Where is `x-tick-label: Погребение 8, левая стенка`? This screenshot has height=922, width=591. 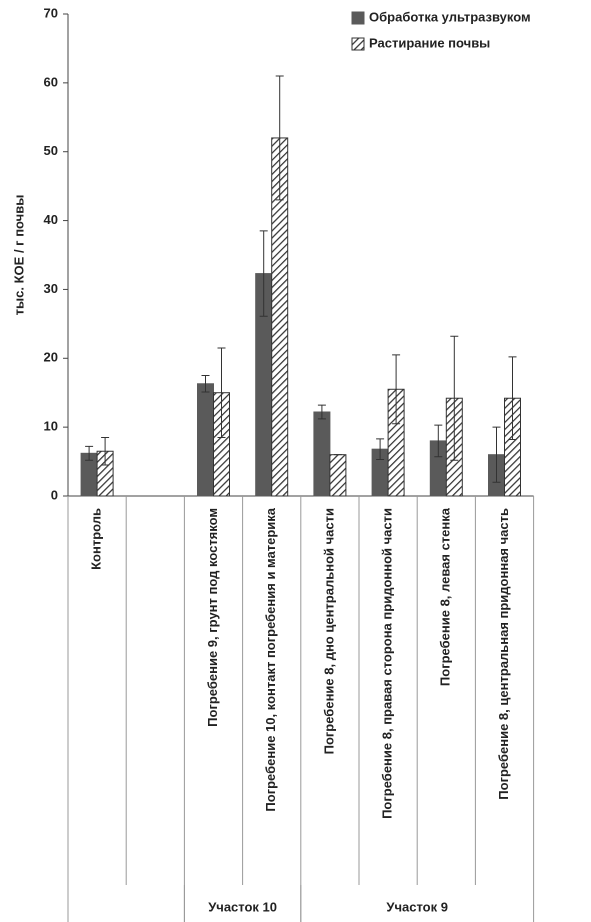
x-tick-label: Погребение 8, левая стенка is located at coordinates (445, 596).